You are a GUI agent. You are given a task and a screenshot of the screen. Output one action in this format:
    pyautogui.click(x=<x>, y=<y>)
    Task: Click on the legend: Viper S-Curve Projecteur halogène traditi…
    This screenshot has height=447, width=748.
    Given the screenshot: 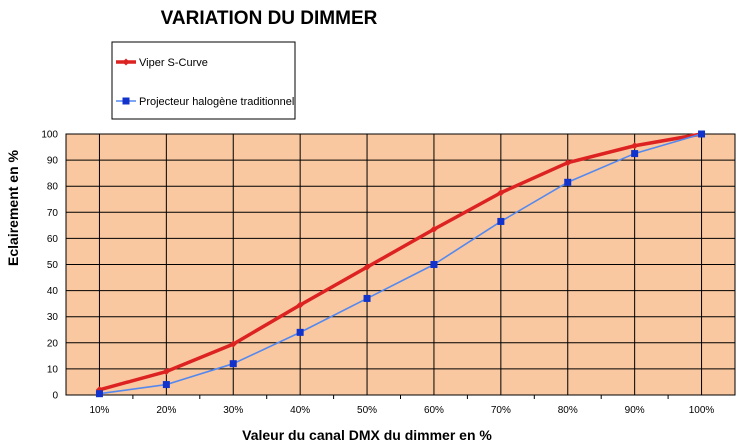 What is the action you would take?
    pyautogui.click(x=203, y=80)
    